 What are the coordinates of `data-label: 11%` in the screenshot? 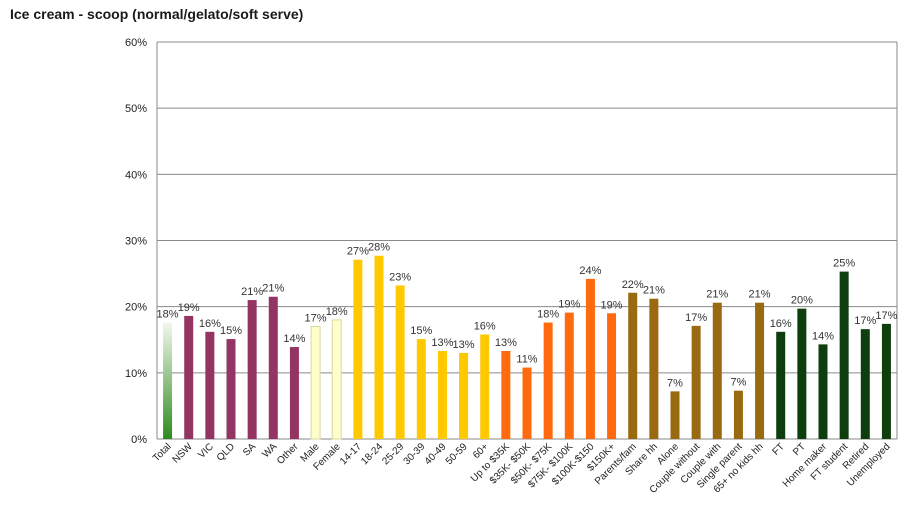 It's located at (526, 360).